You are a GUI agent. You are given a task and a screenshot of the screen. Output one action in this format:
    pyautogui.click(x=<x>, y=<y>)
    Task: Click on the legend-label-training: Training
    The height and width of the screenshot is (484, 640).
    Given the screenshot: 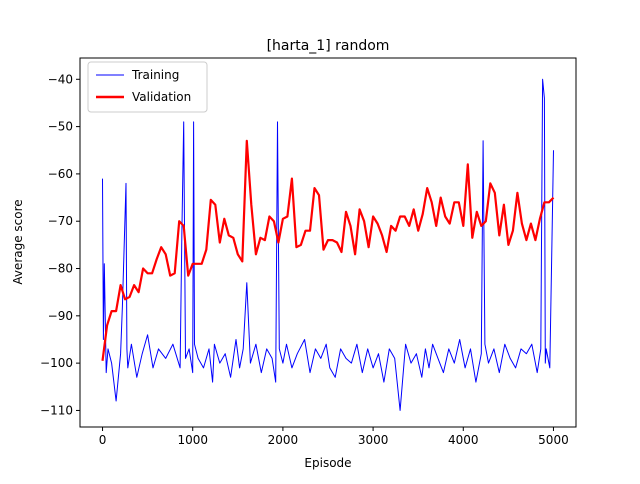 What is the action you would take?
    pyautogui.click(x=155, y=75)
    